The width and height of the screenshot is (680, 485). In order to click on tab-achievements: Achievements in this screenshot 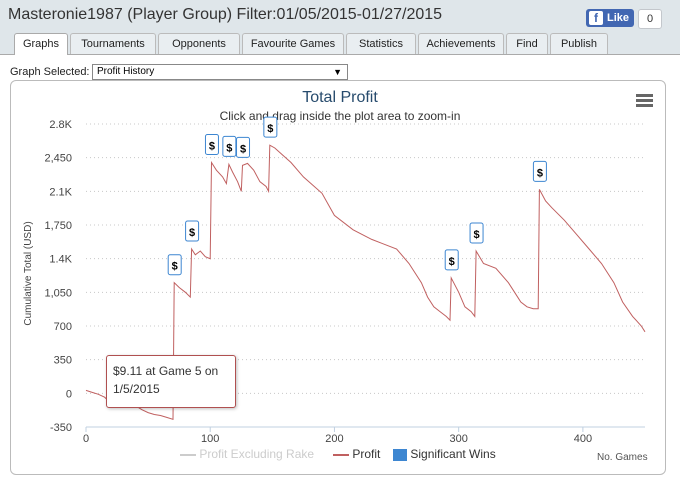, I will do `click(461, 43)`.